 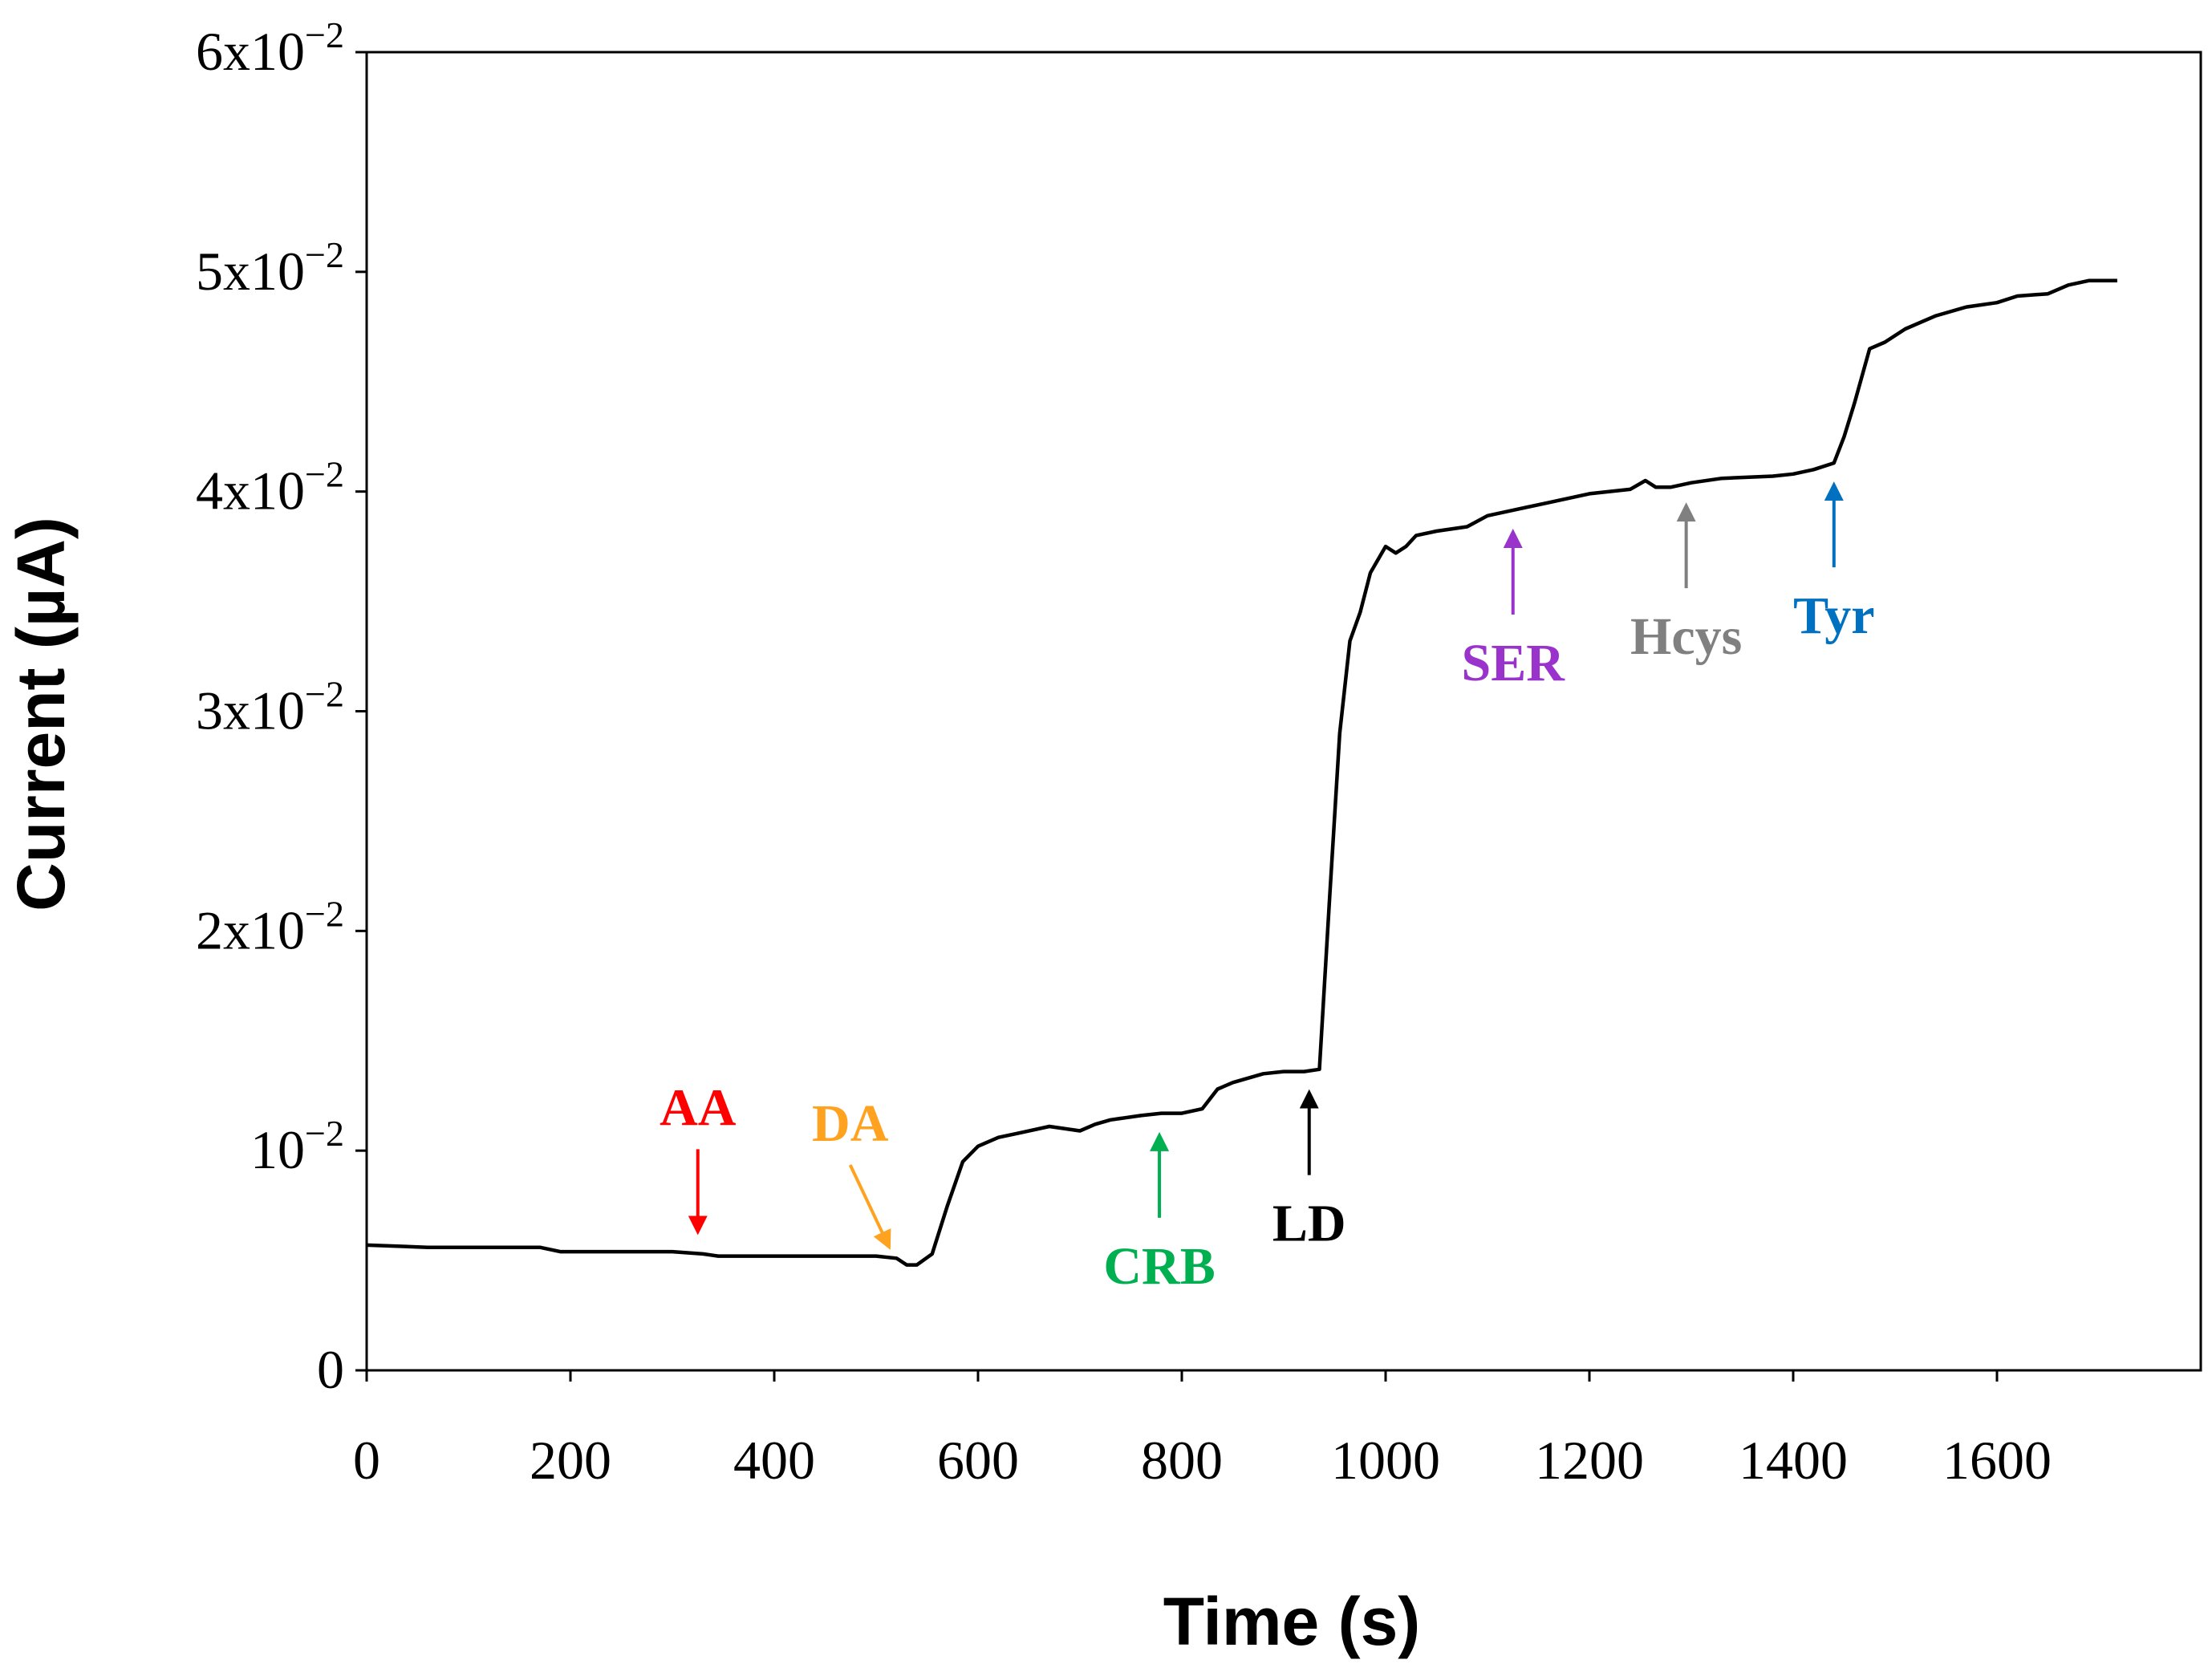 I want to click on annotation-hcys: Hcys, so click(x=1686, y=584).